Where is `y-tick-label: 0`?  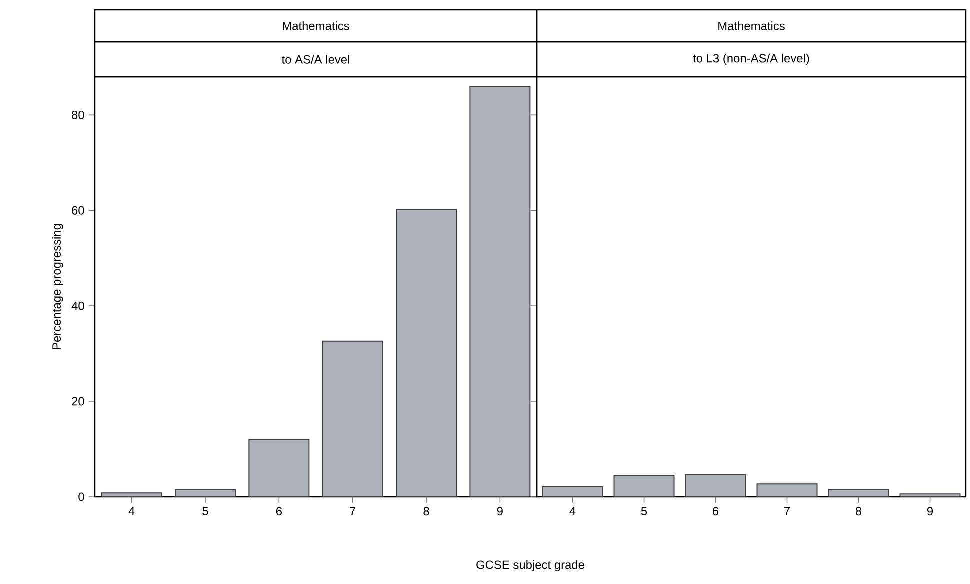 y-tick-label: 0 is located at coordinates (81, 497).